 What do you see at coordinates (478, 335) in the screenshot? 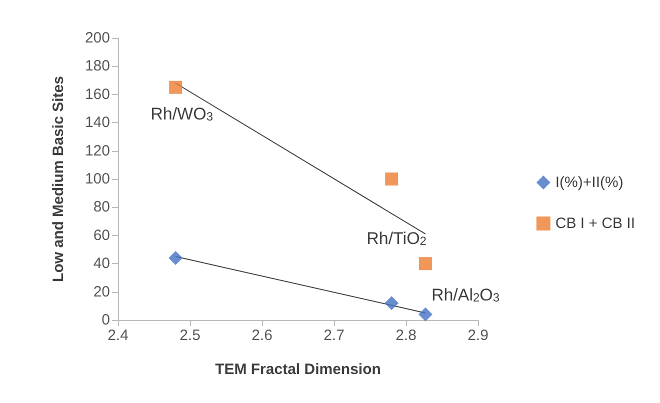
I see `x-tick-label: 2.9` at bounding box center [478, 335].